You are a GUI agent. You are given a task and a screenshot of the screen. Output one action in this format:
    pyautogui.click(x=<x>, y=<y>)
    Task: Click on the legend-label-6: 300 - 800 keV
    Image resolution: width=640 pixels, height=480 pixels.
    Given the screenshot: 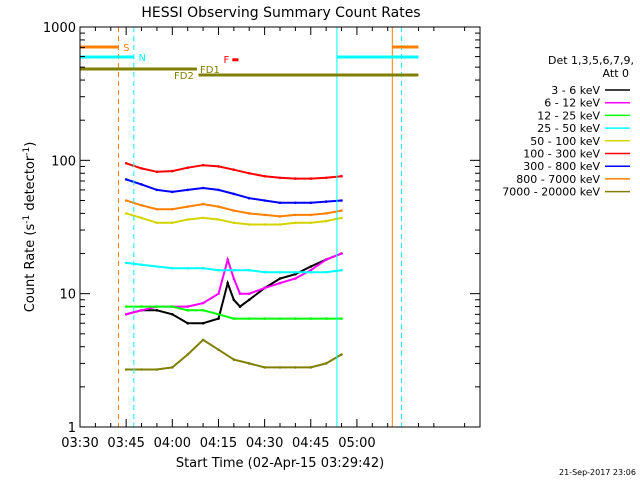 What is the action you would take?
    pyautogui.click(x=561, y=166)
    